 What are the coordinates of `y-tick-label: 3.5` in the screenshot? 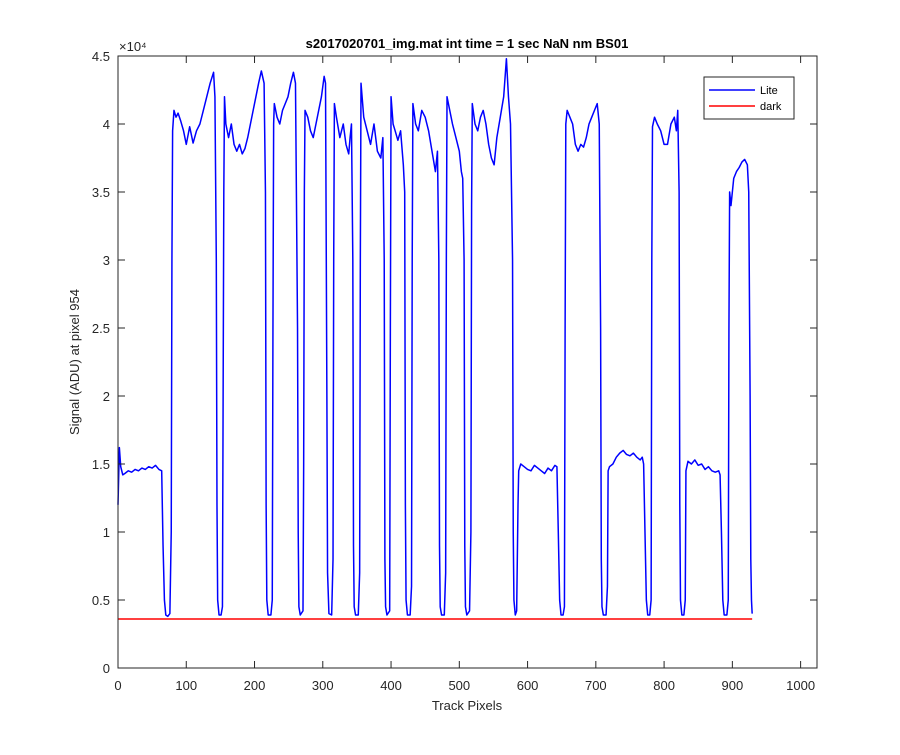 It's located at (101, 192).